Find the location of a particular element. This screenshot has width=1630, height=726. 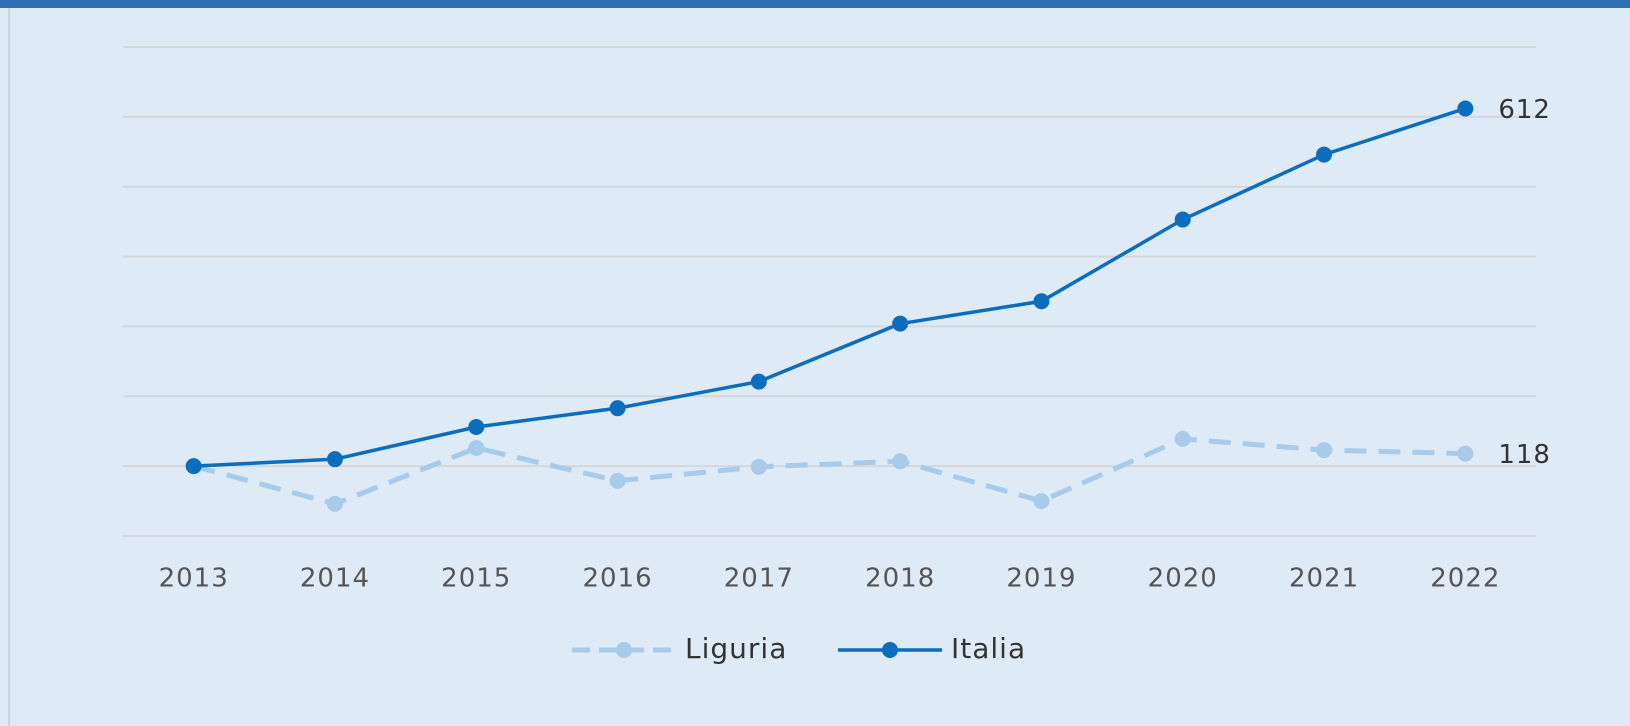

end-value-label: 118 is located at coordinates (1524, 455).